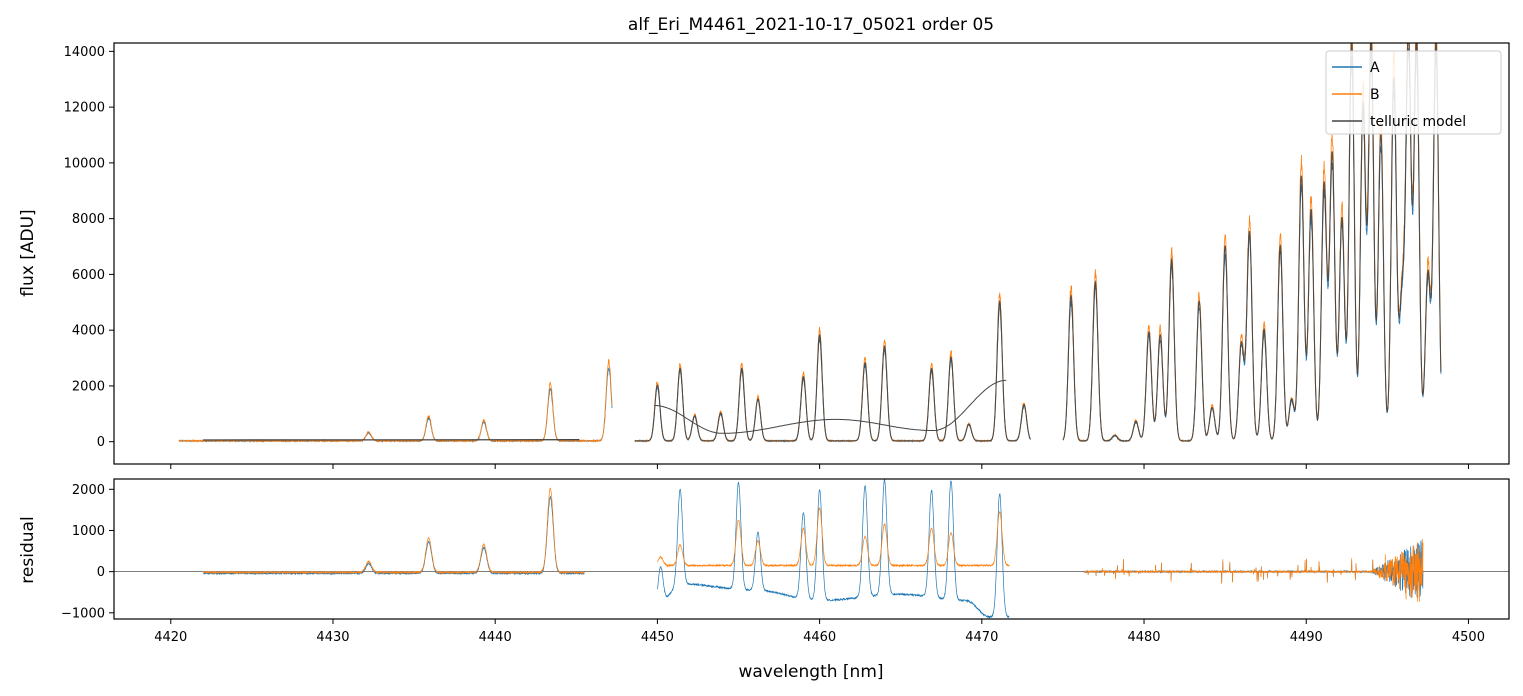  I want to click on chart-title: alf_Eri_M4461_2021-10-17_05021 order 05, so click(811, 25).